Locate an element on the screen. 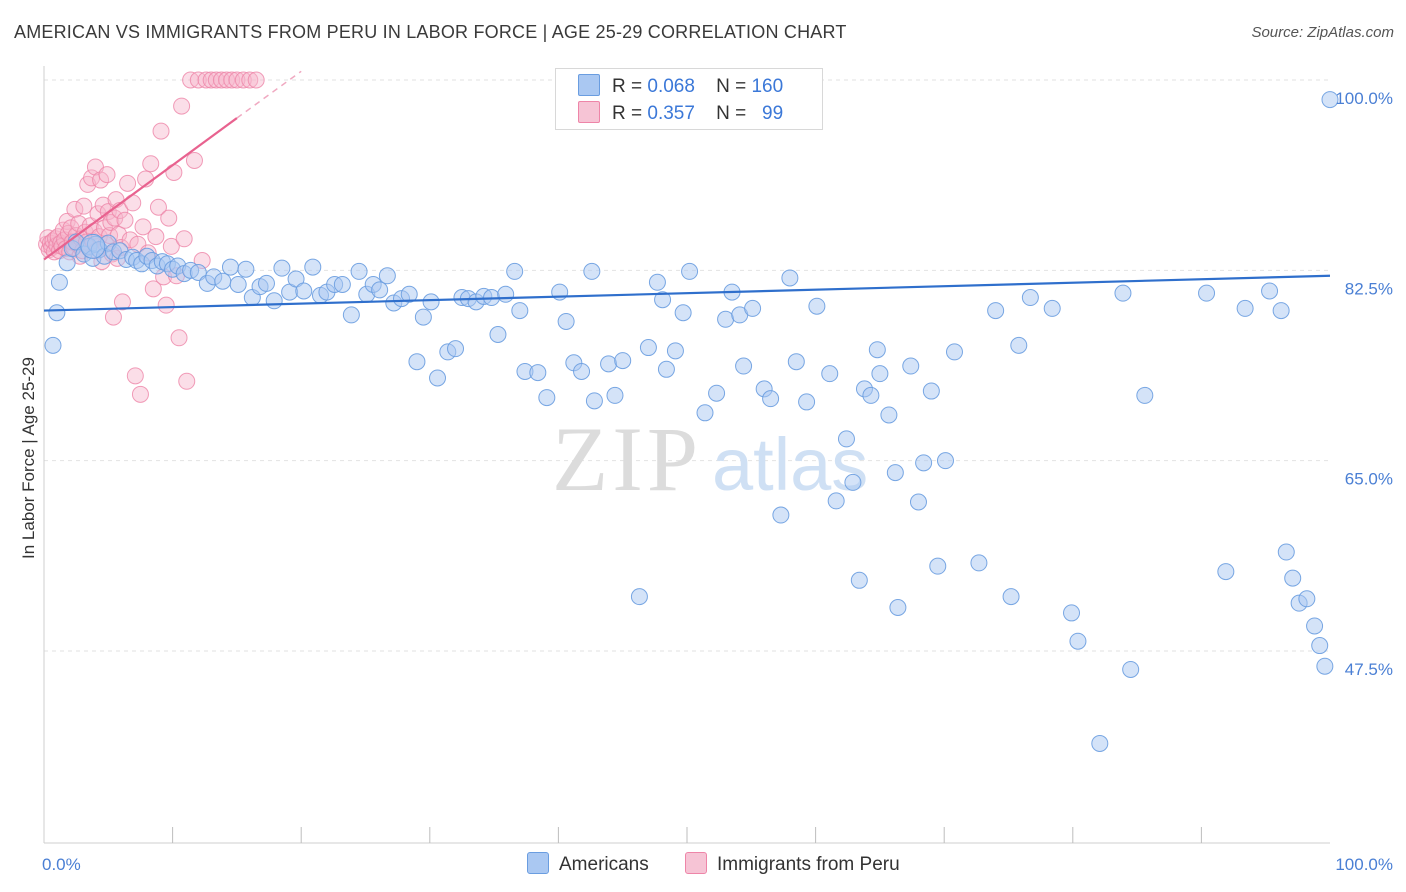  legend-r-label: R = is located at coordinates (627, 86).